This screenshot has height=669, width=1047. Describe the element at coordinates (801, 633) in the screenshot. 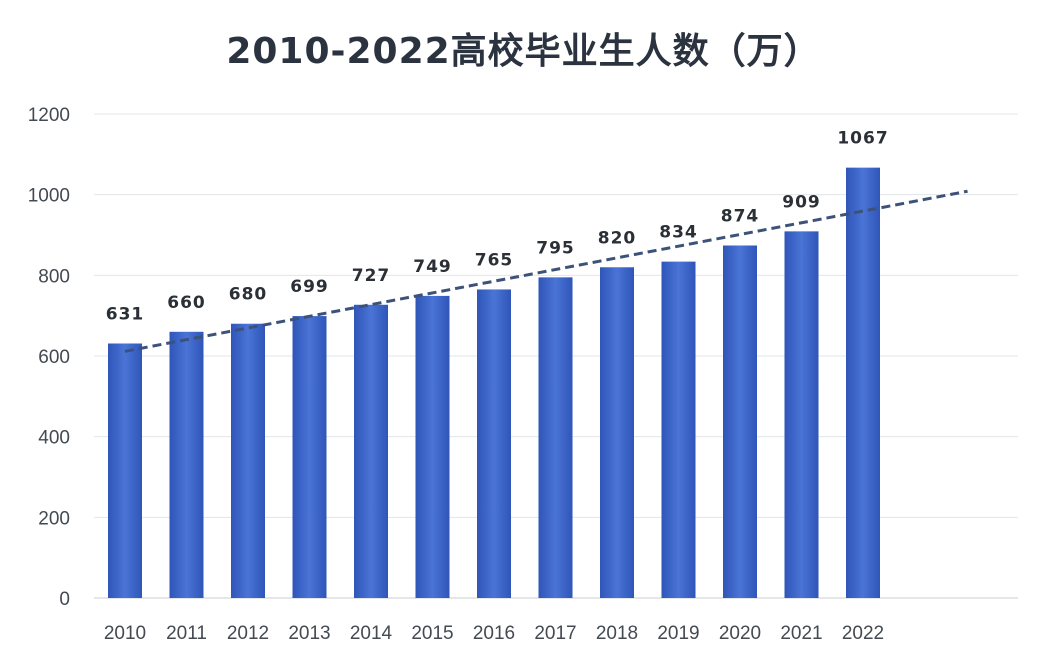

I see `x-tick-label: 2021` at that location.